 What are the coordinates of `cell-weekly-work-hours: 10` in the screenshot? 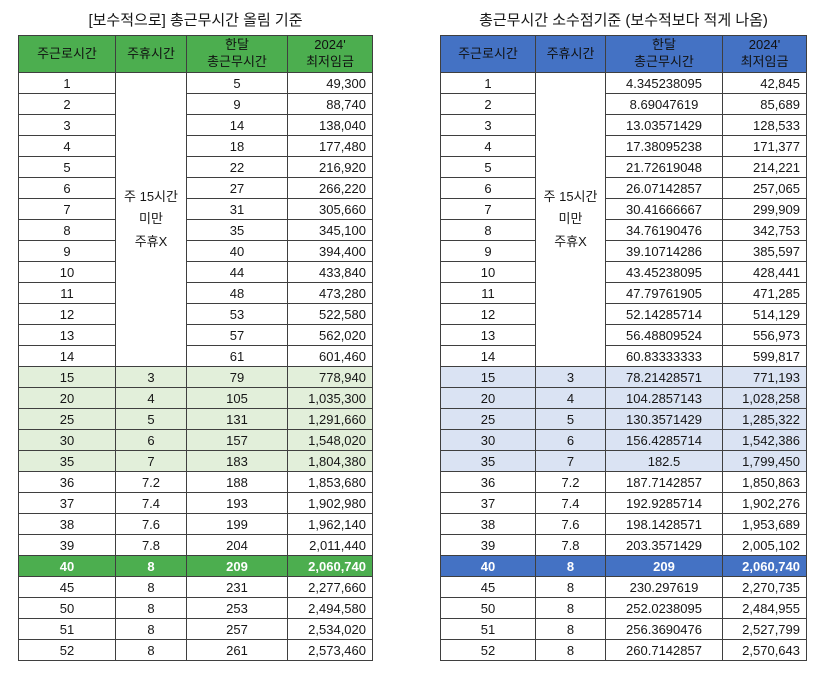 It's located at (488, 272).